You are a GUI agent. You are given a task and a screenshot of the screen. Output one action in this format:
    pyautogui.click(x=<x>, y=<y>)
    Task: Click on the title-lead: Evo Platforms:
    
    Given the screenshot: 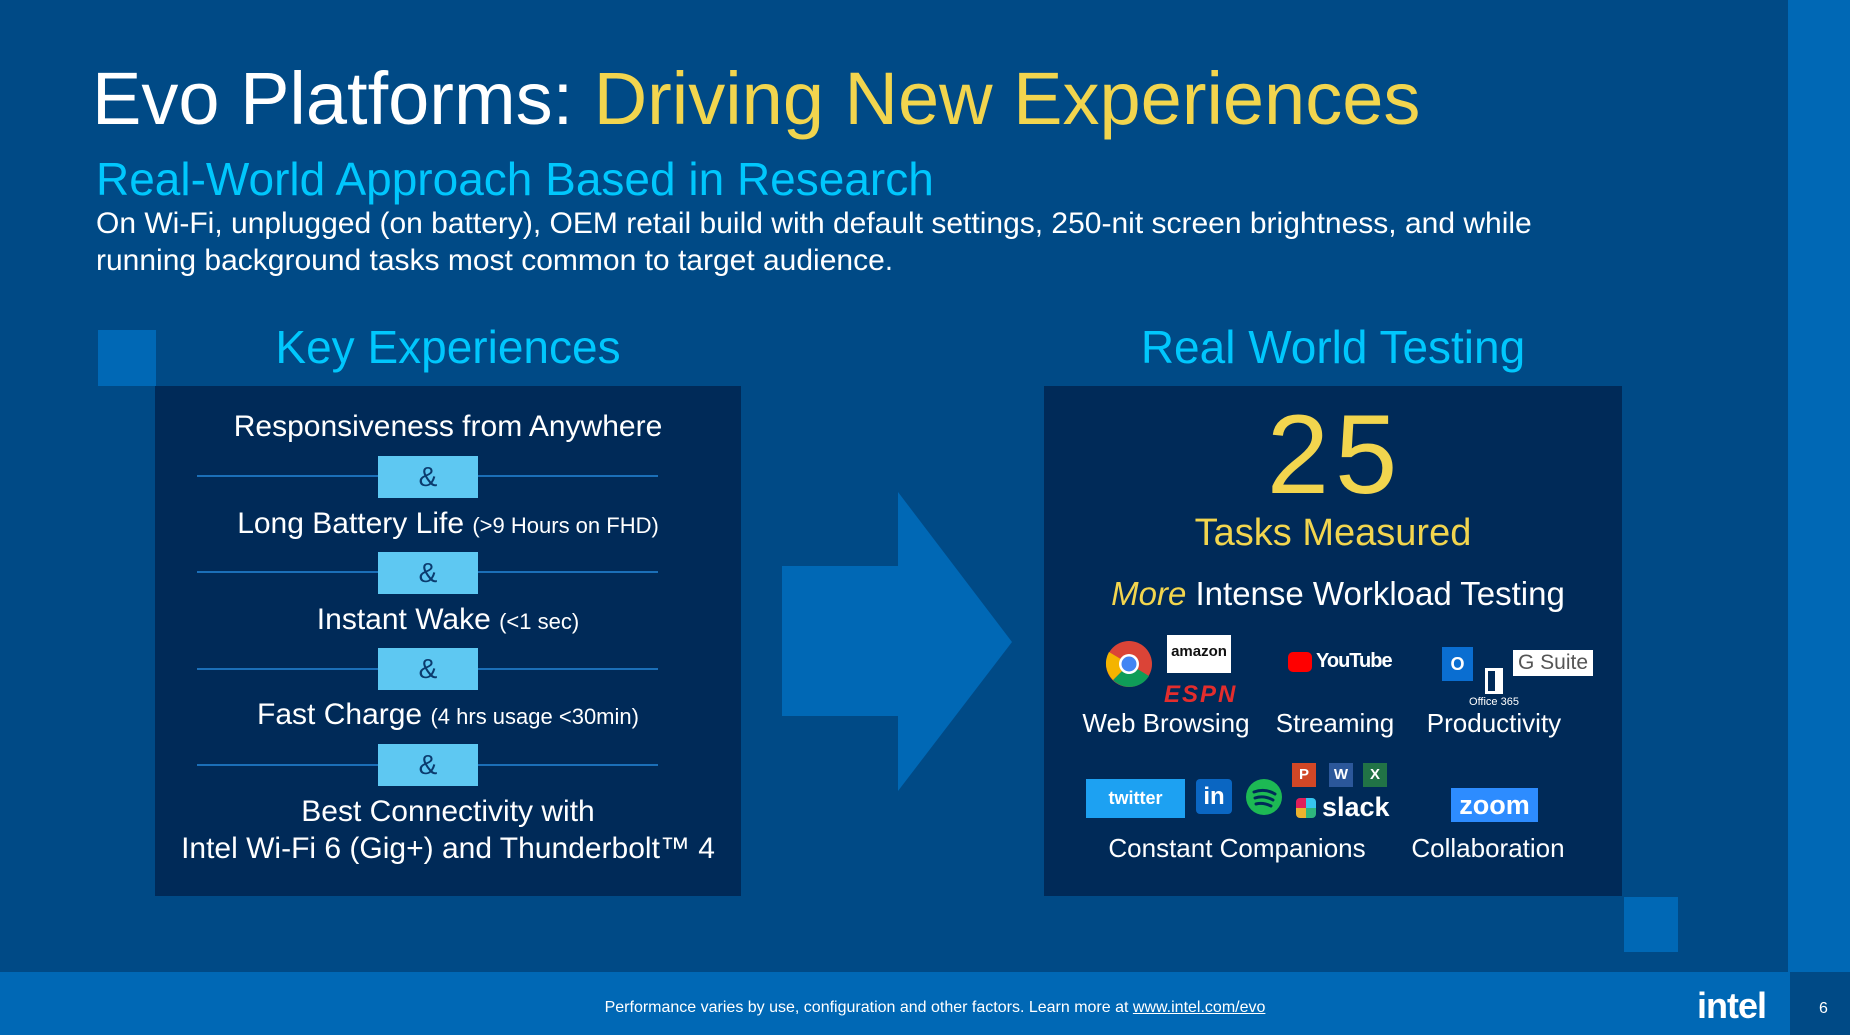 What is the action you would take?
    pyautogui.click(x=333, y=98)
    